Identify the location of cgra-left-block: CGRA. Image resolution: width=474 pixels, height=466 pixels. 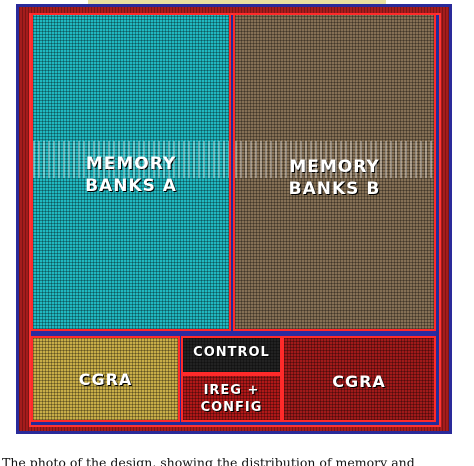
(105, 379).